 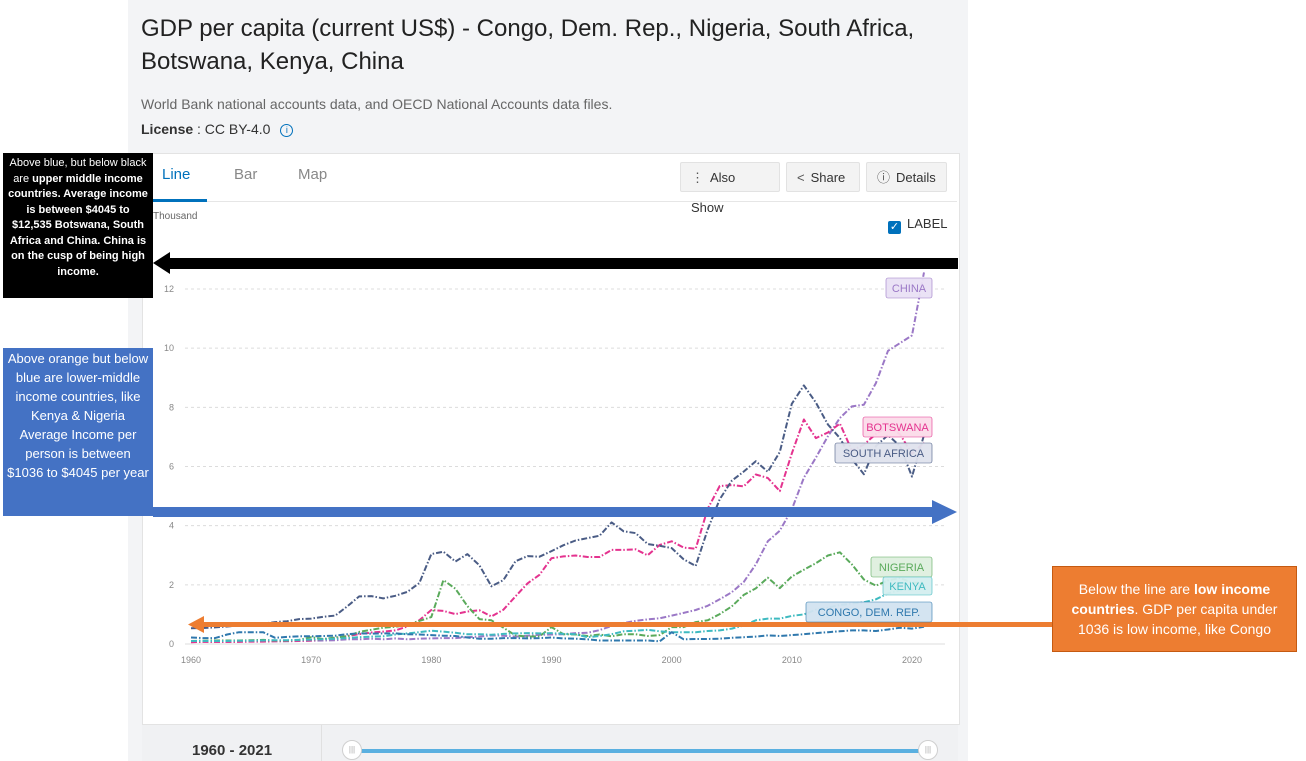 I want to click on tabs-divider, so click(x=550, y=201).